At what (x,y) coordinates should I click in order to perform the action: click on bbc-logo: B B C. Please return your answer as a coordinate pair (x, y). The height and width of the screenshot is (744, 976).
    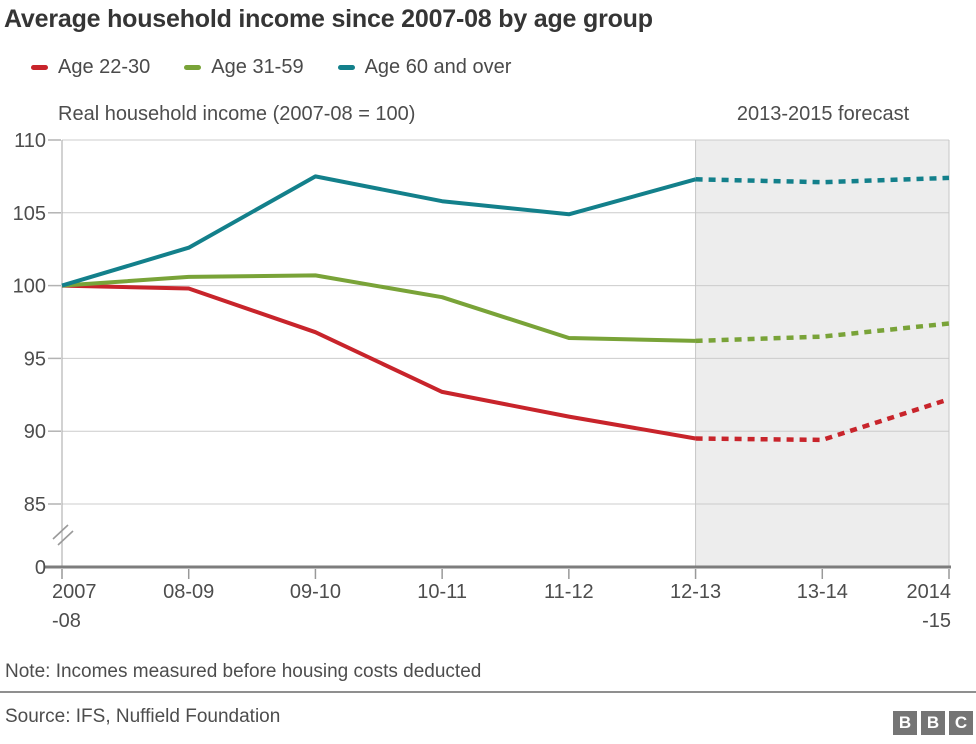
    Looking at the image, I should click on (933, 723).